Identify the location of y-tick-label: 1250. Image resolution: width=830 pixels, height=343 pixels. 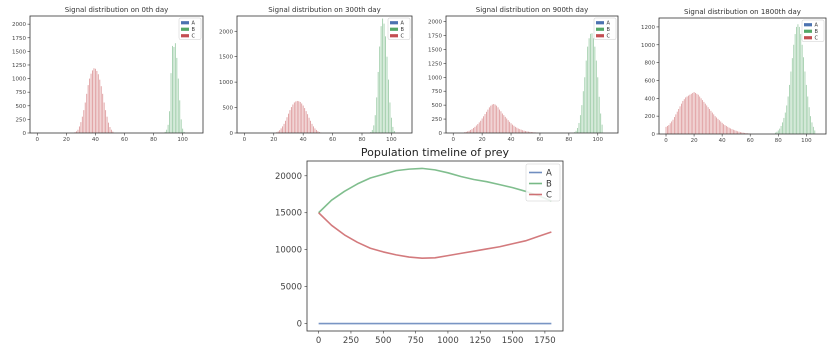
(435, 64).